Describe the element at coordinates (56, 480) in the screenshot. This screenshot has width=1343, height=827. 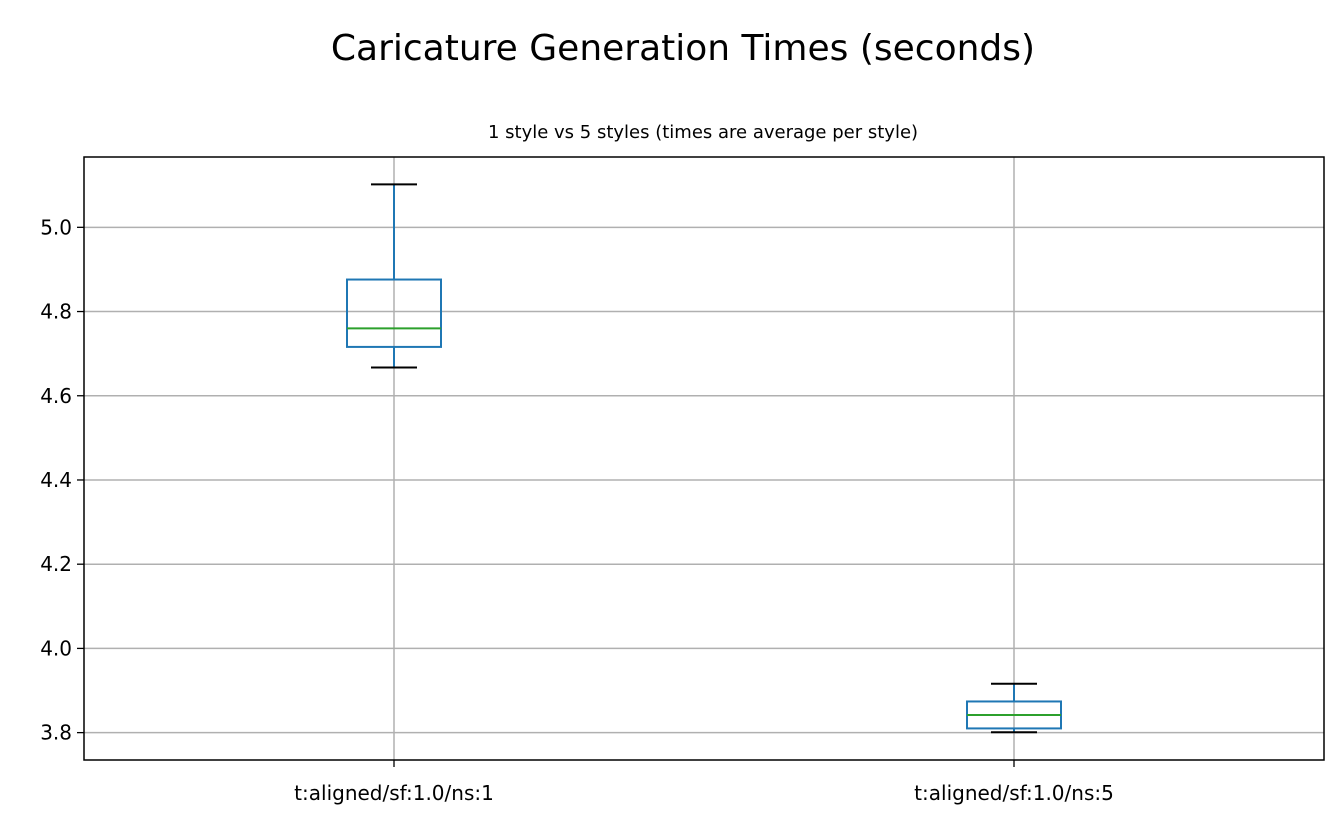
I see `y-tick-label: 4.4` at that location.